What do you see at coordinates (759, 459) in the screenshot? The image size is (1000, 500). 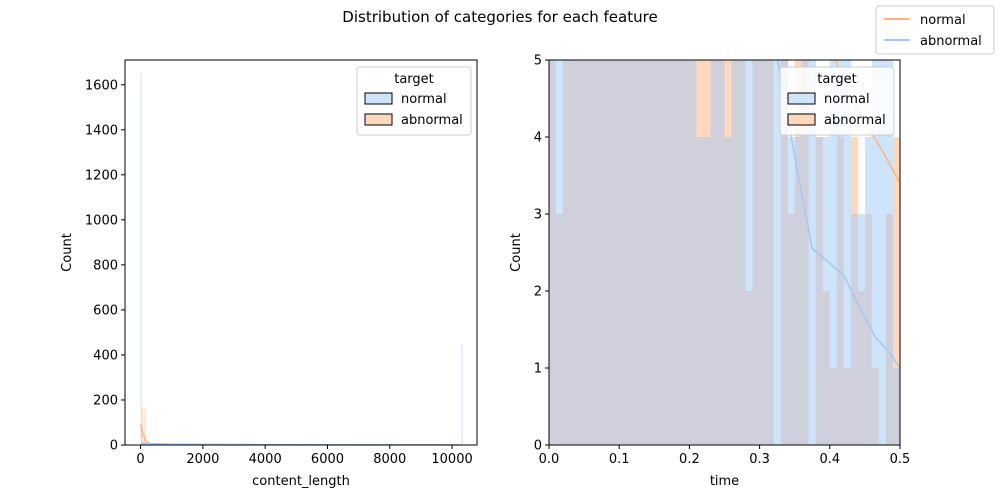 I see `x-tick-label: 0.3` at bounding box center [759, 459].